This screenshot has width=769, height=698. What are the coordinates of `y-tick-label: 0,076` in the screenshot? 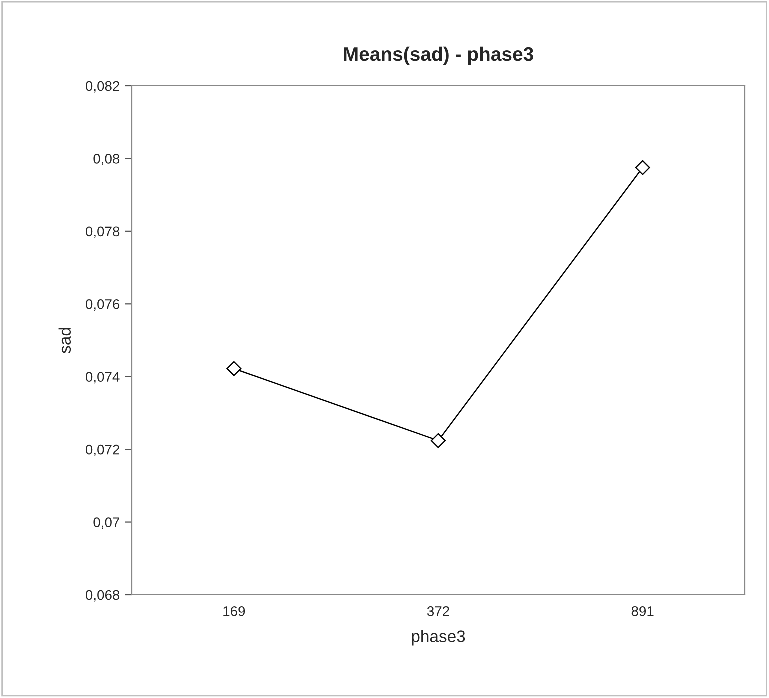 It's located at (103, 305).